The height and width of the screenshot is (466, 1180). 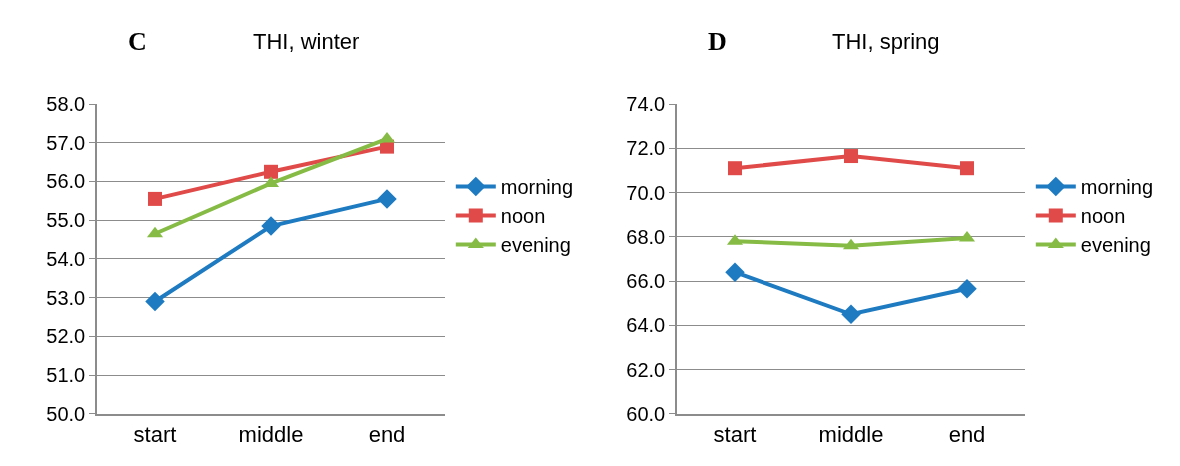 What do you see at coordinates (66, 142) in the screenshot?
I see `y-tick-label: 57.0` at bounding box center [66, 142].